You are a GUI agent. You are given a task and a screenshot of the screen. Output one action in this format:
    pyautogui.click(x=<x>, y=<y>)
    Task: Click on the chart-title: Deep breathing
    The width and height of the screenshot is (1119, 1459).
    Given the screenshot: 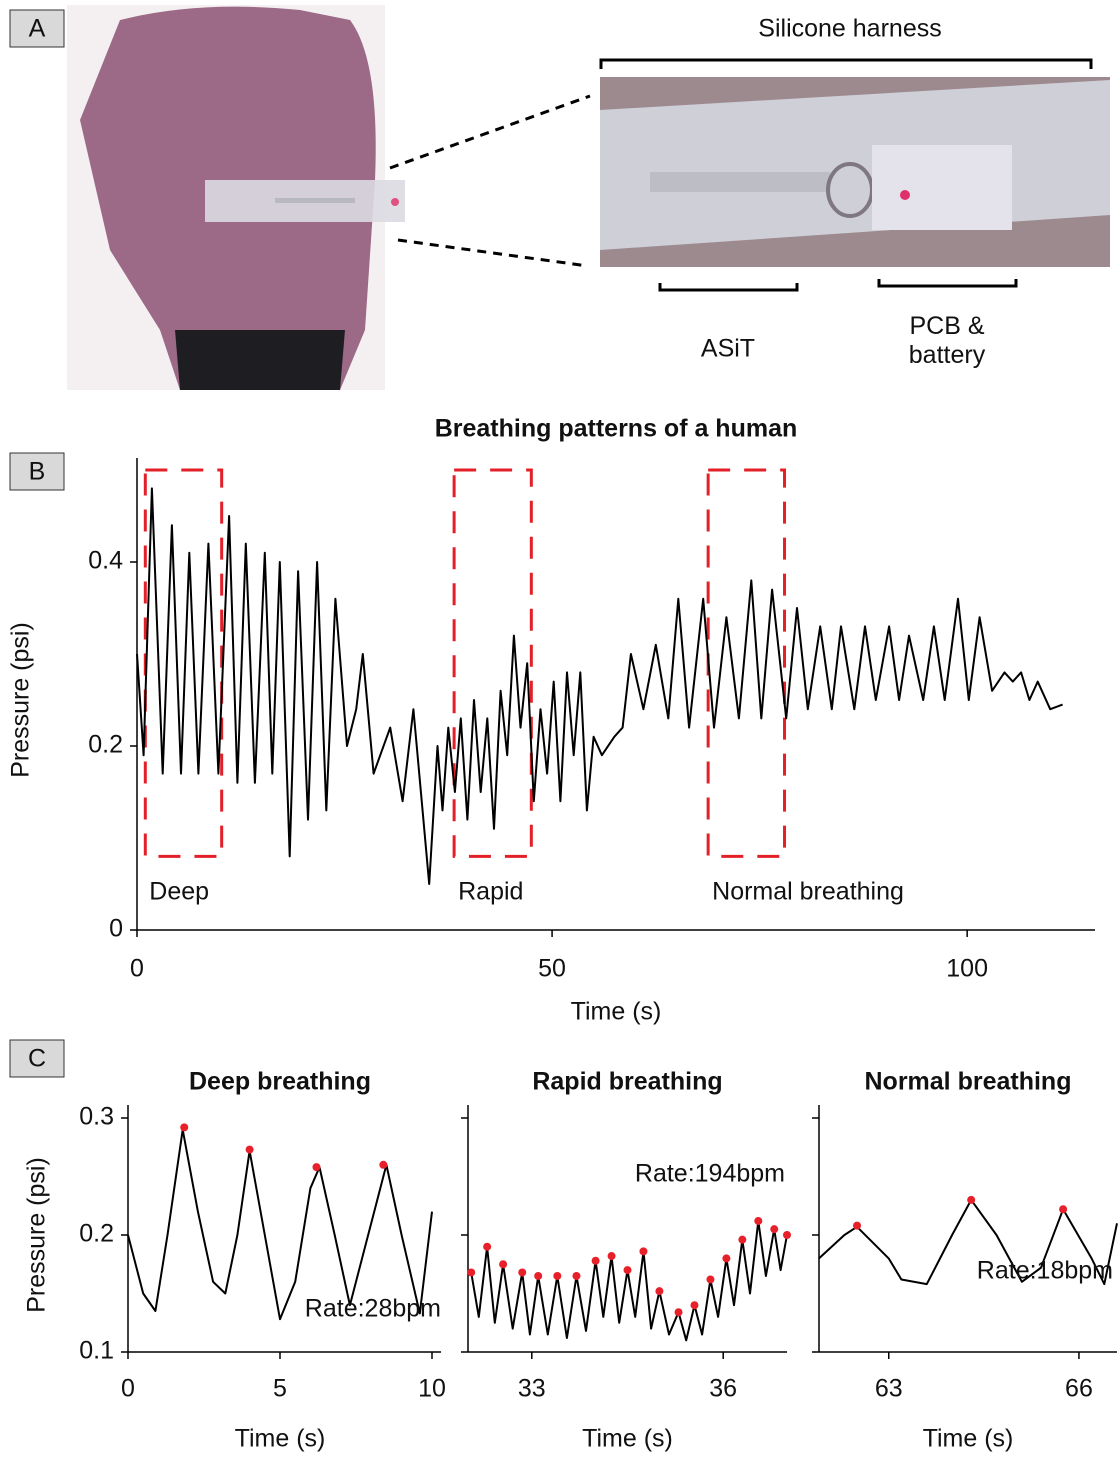 What is the action you would take?
    pyautogui.click(x=280, y=1082)
    